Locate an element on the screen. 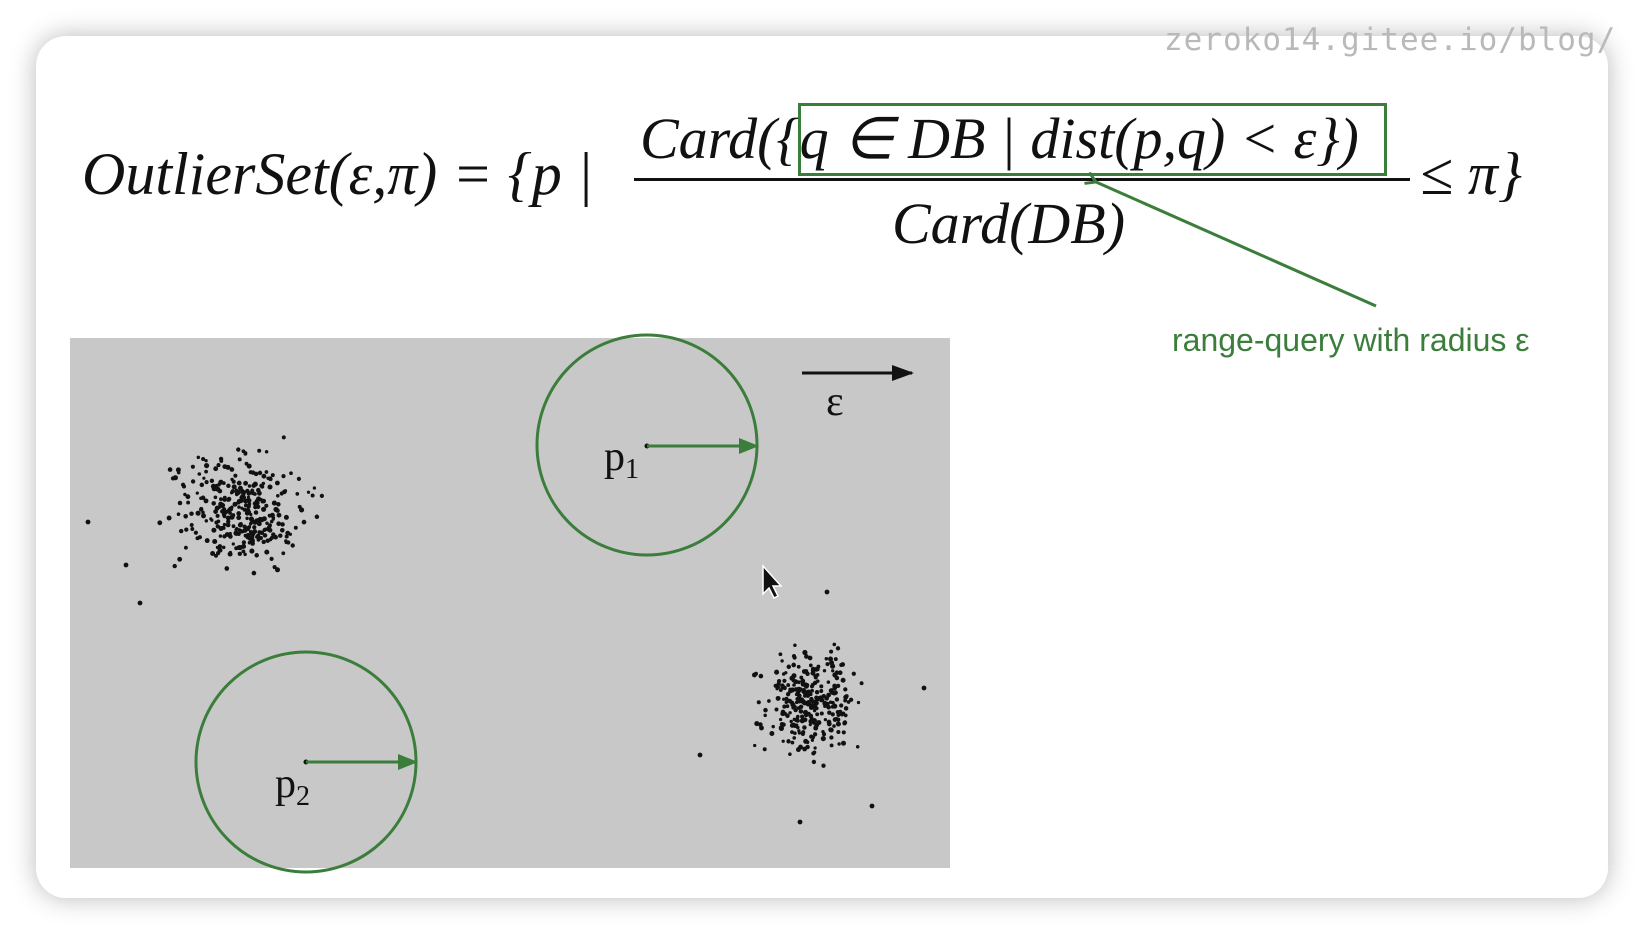 This screenshot has width=1644, height=934. fraction-bar is located at coordinates (1022, 179).